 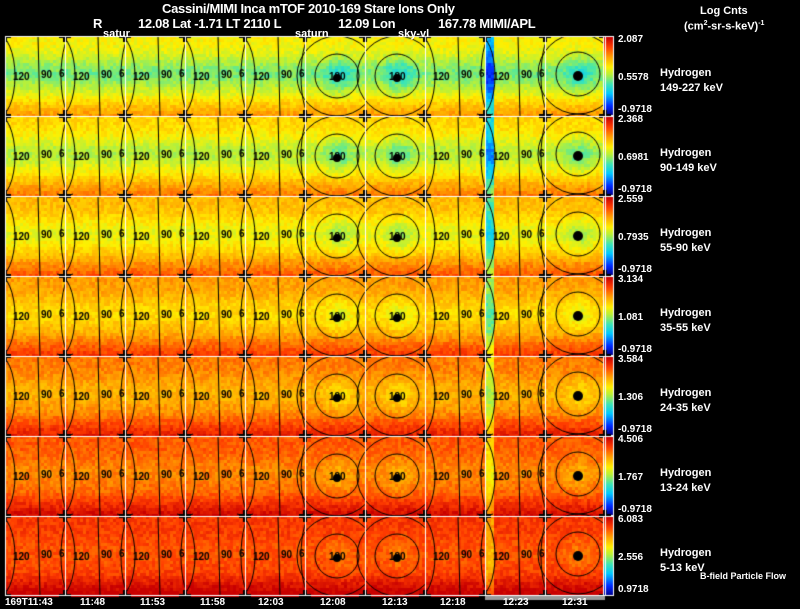 I want to click on row-energy-label: 5-13 keV, so click(x=682, y=568).